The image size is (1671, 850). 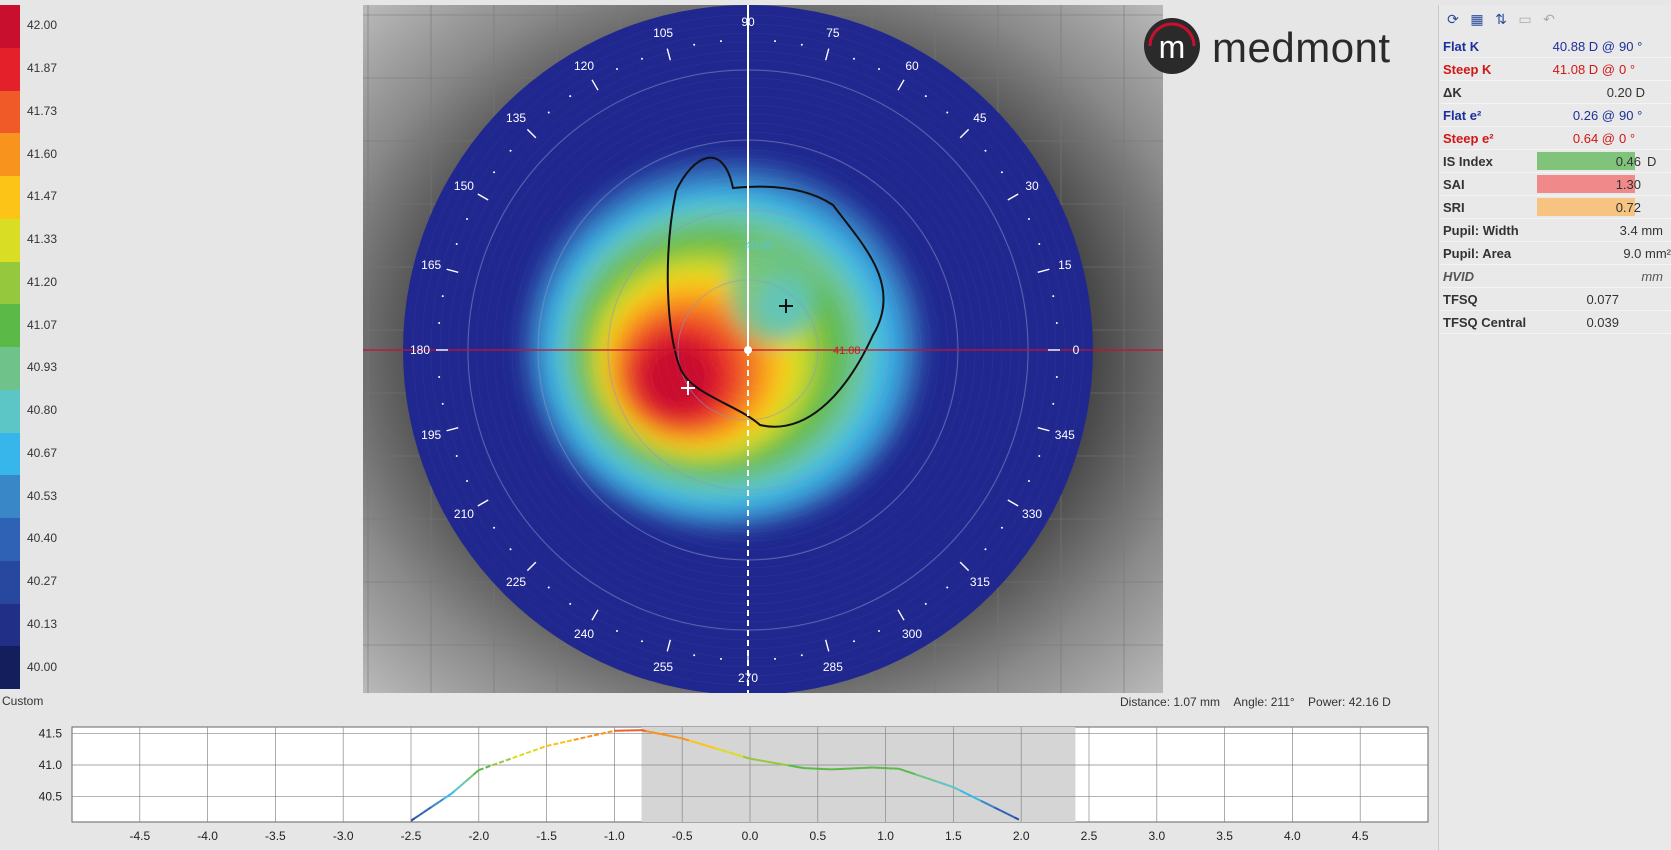 What do you see at coordinates (1461, 46) in the screenshot?
I see `label-flat-k: Flat K` at bounding box center [1461, 46].